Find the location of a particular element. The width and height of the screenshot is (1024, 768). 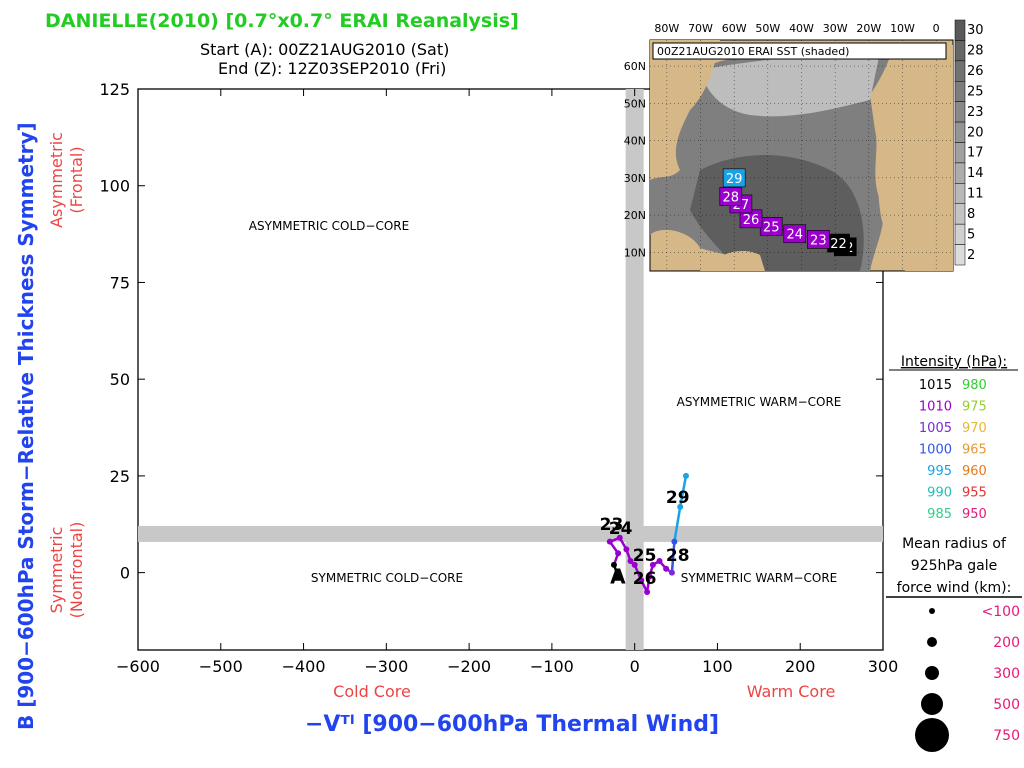

sst-colorbar-label: 2 is located at coordinates (971, 255).